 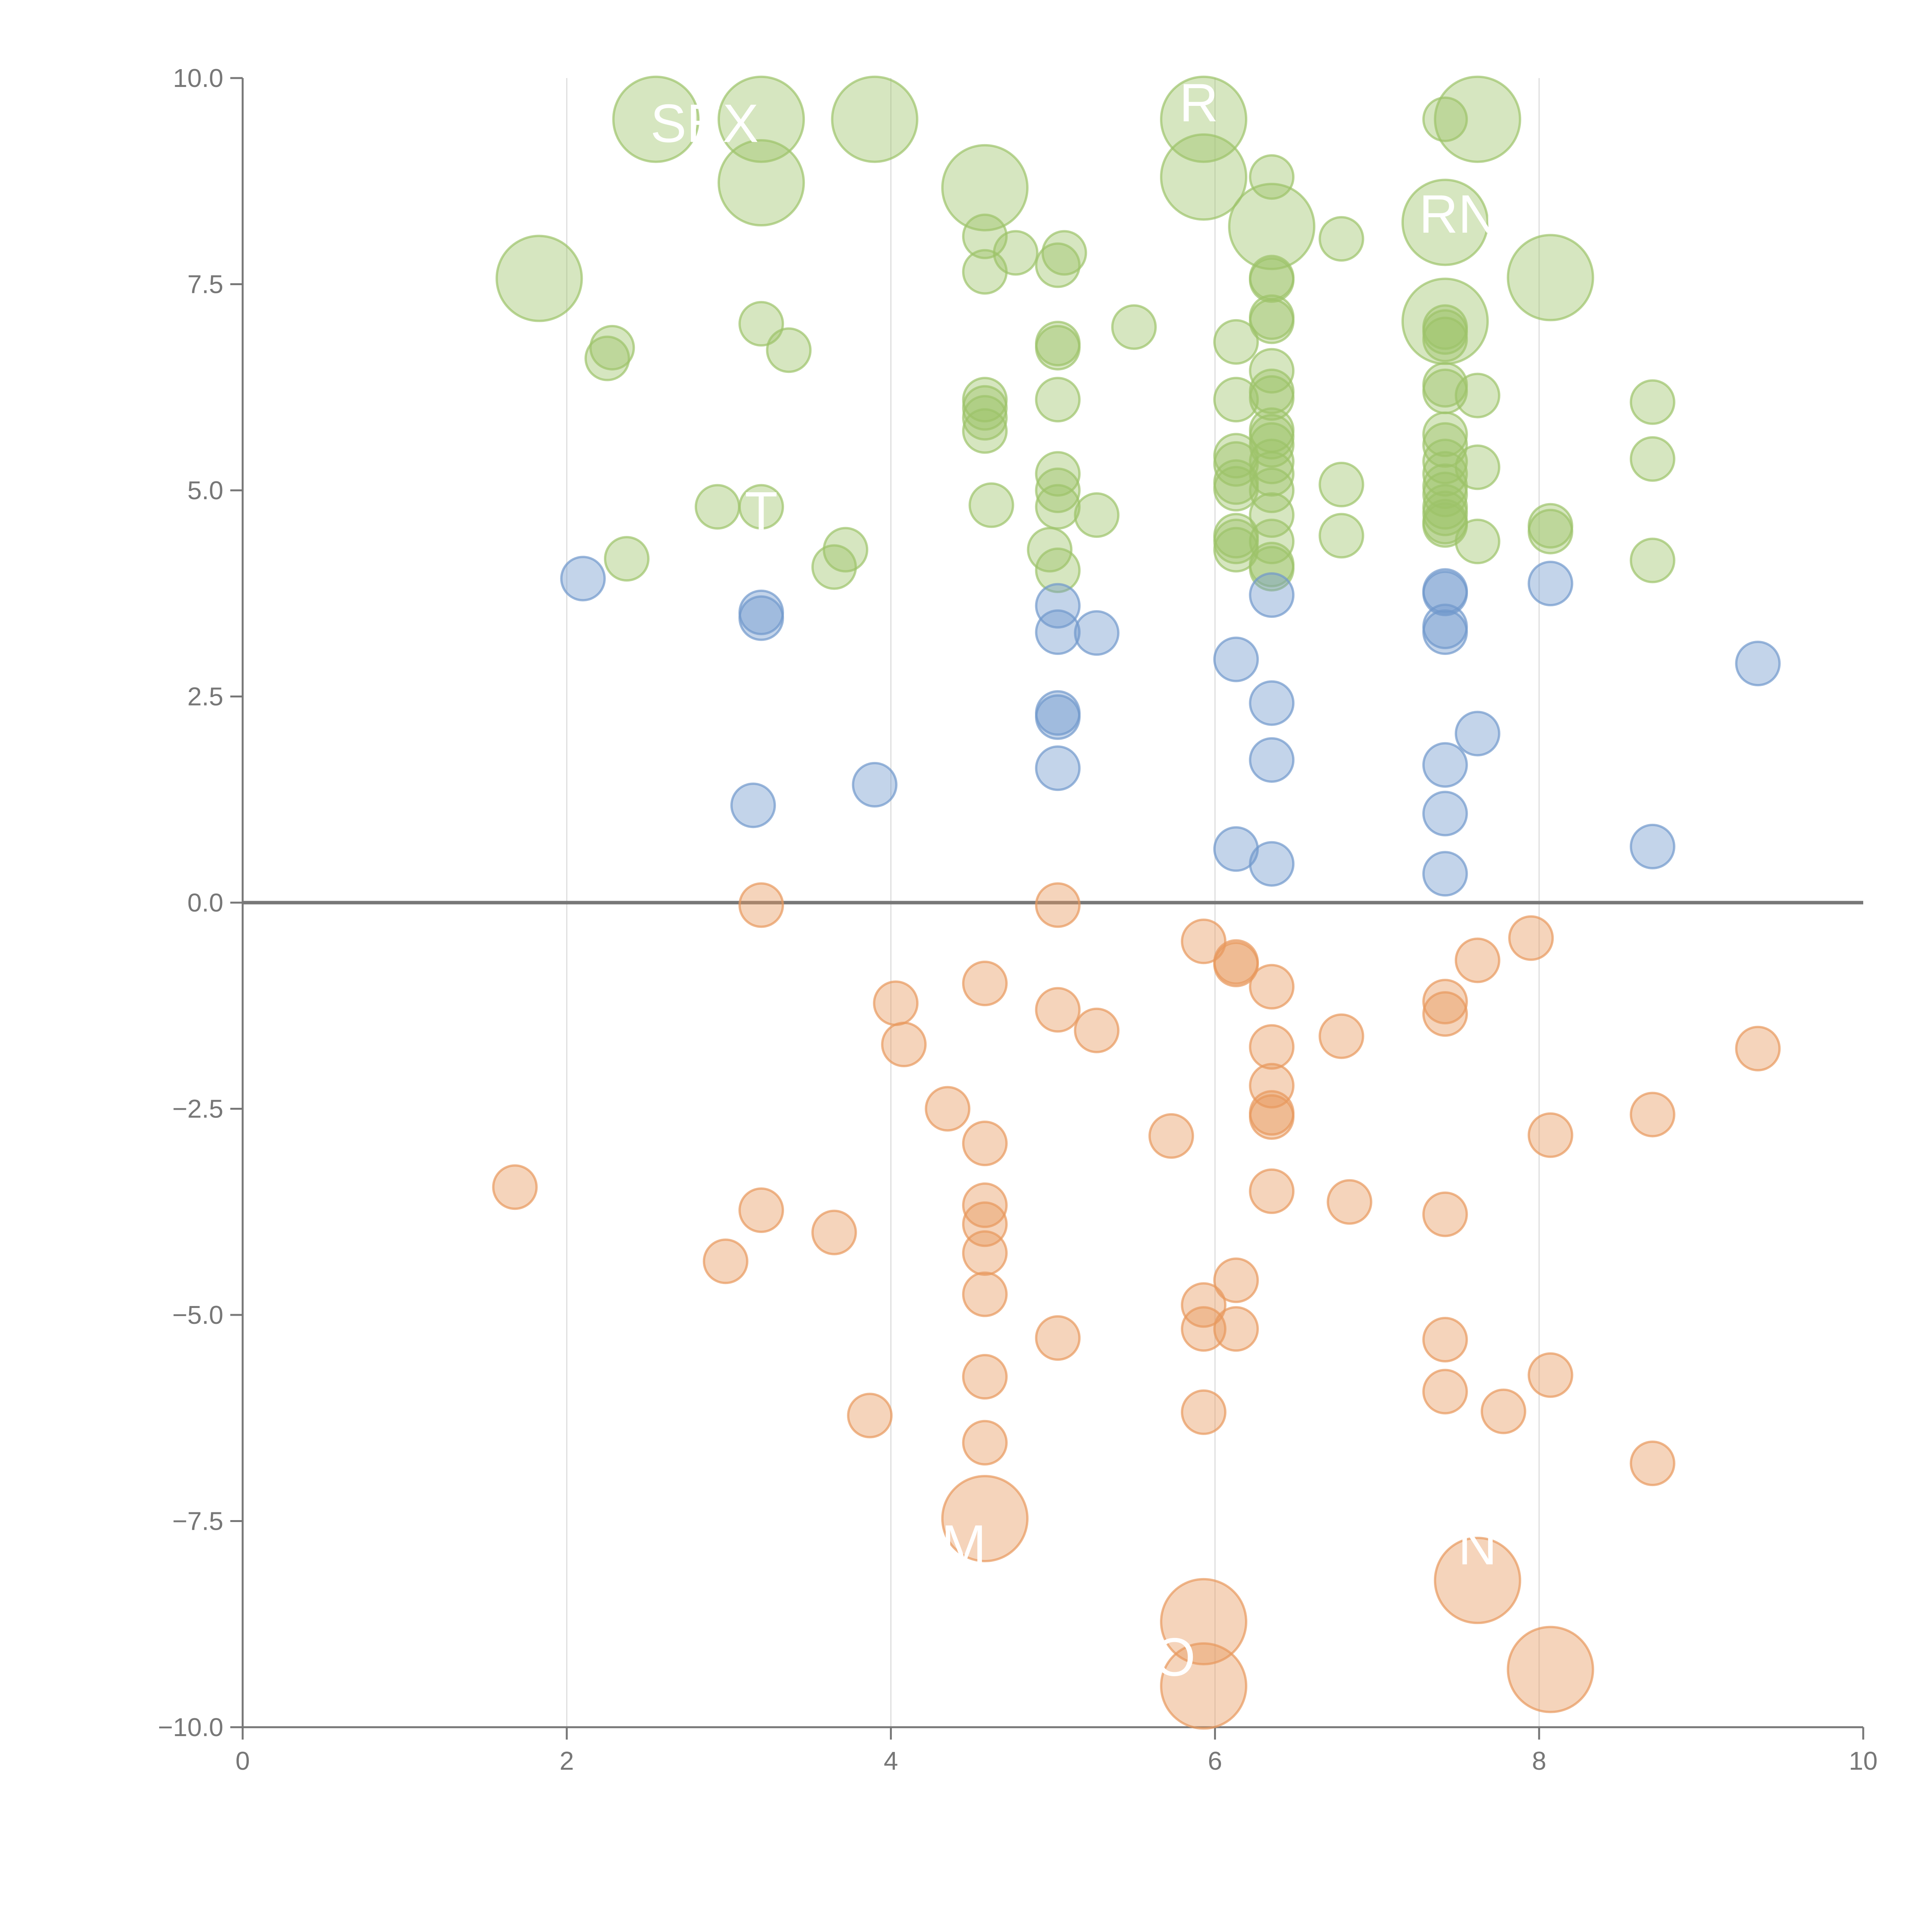 I want to click on y-tick-label: 2.5, so click(x=205, y=696).